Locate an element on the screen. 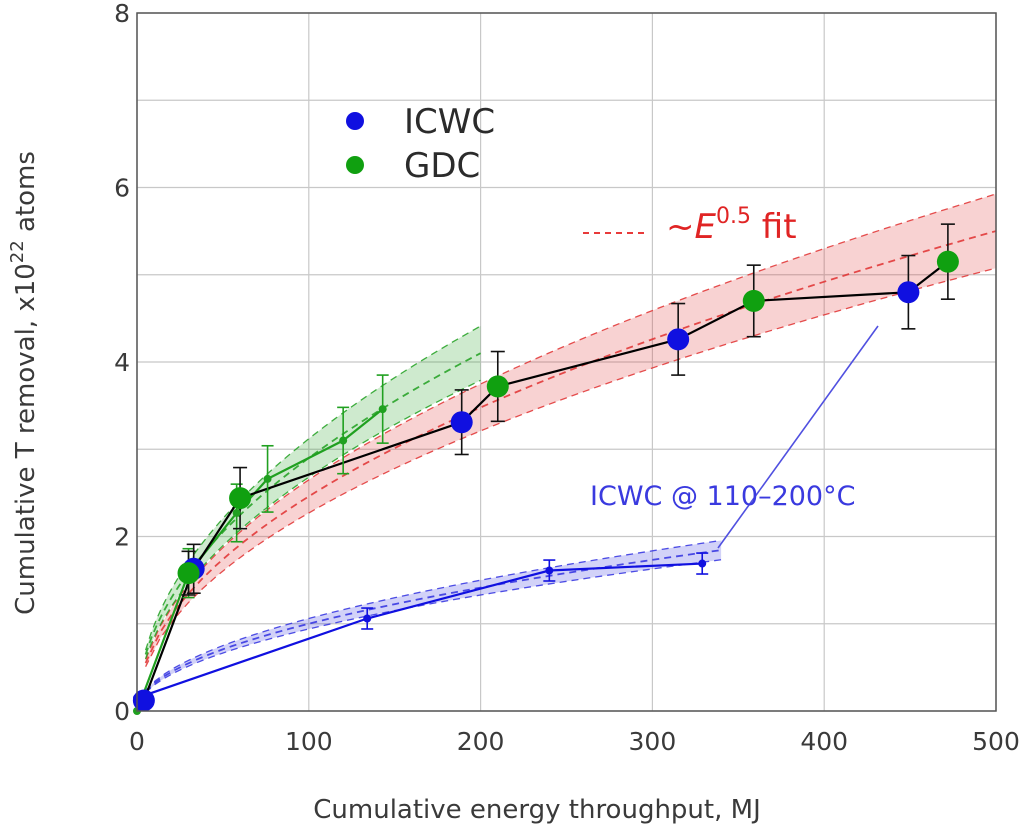  fit-legend-prefix: ~ is located at coordinates (680, 227).